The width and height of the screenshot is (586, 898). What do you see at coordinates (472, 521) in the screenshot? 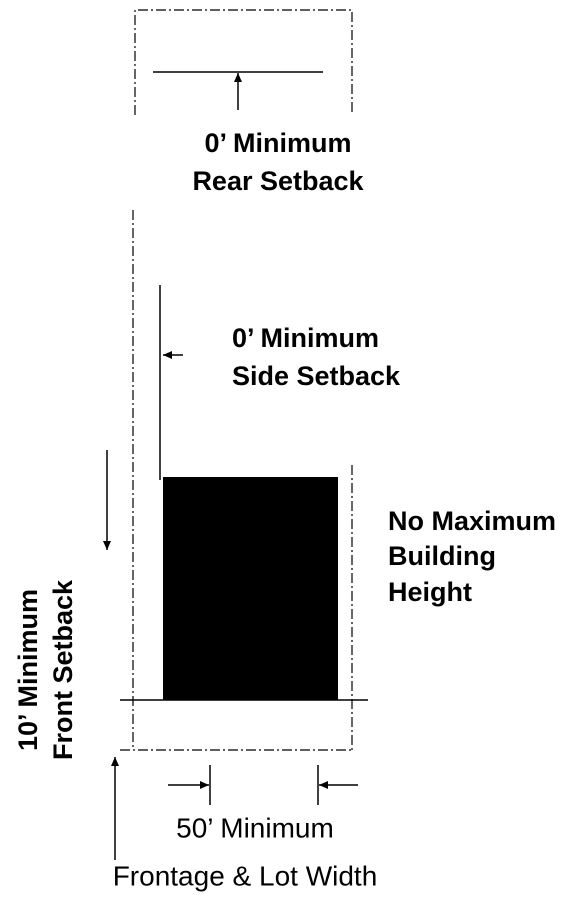
I see `height-label: No Maximum` at bounding box center [472, 521].